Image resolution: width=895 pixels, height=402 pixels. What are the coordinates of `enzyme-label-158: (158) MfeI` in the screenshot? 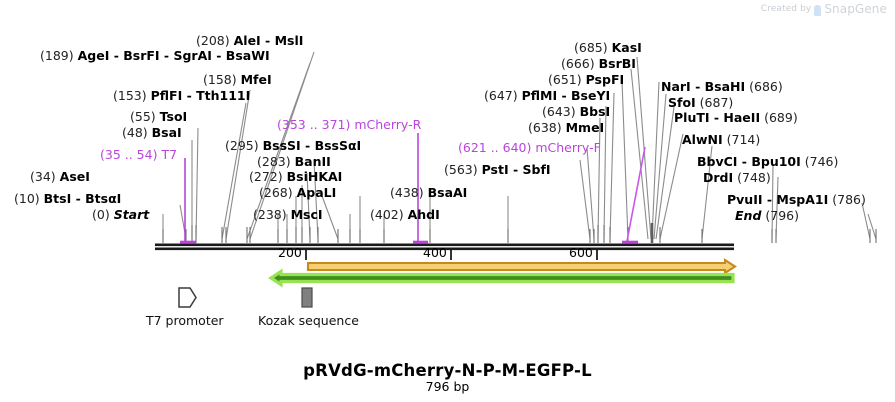 It's located at (237, 79).